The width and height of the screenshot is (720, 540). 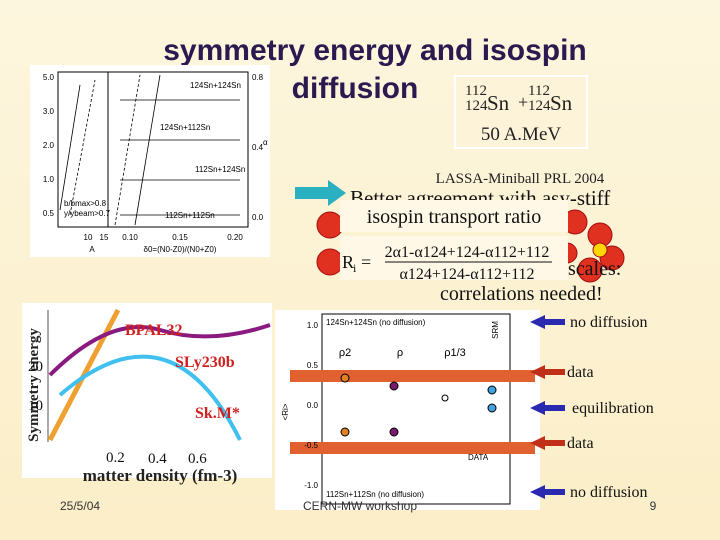 What do you see at coordinates (258, 77) in the screenshot?
I see `tick: 0.8` at bounding box center [258, 77].